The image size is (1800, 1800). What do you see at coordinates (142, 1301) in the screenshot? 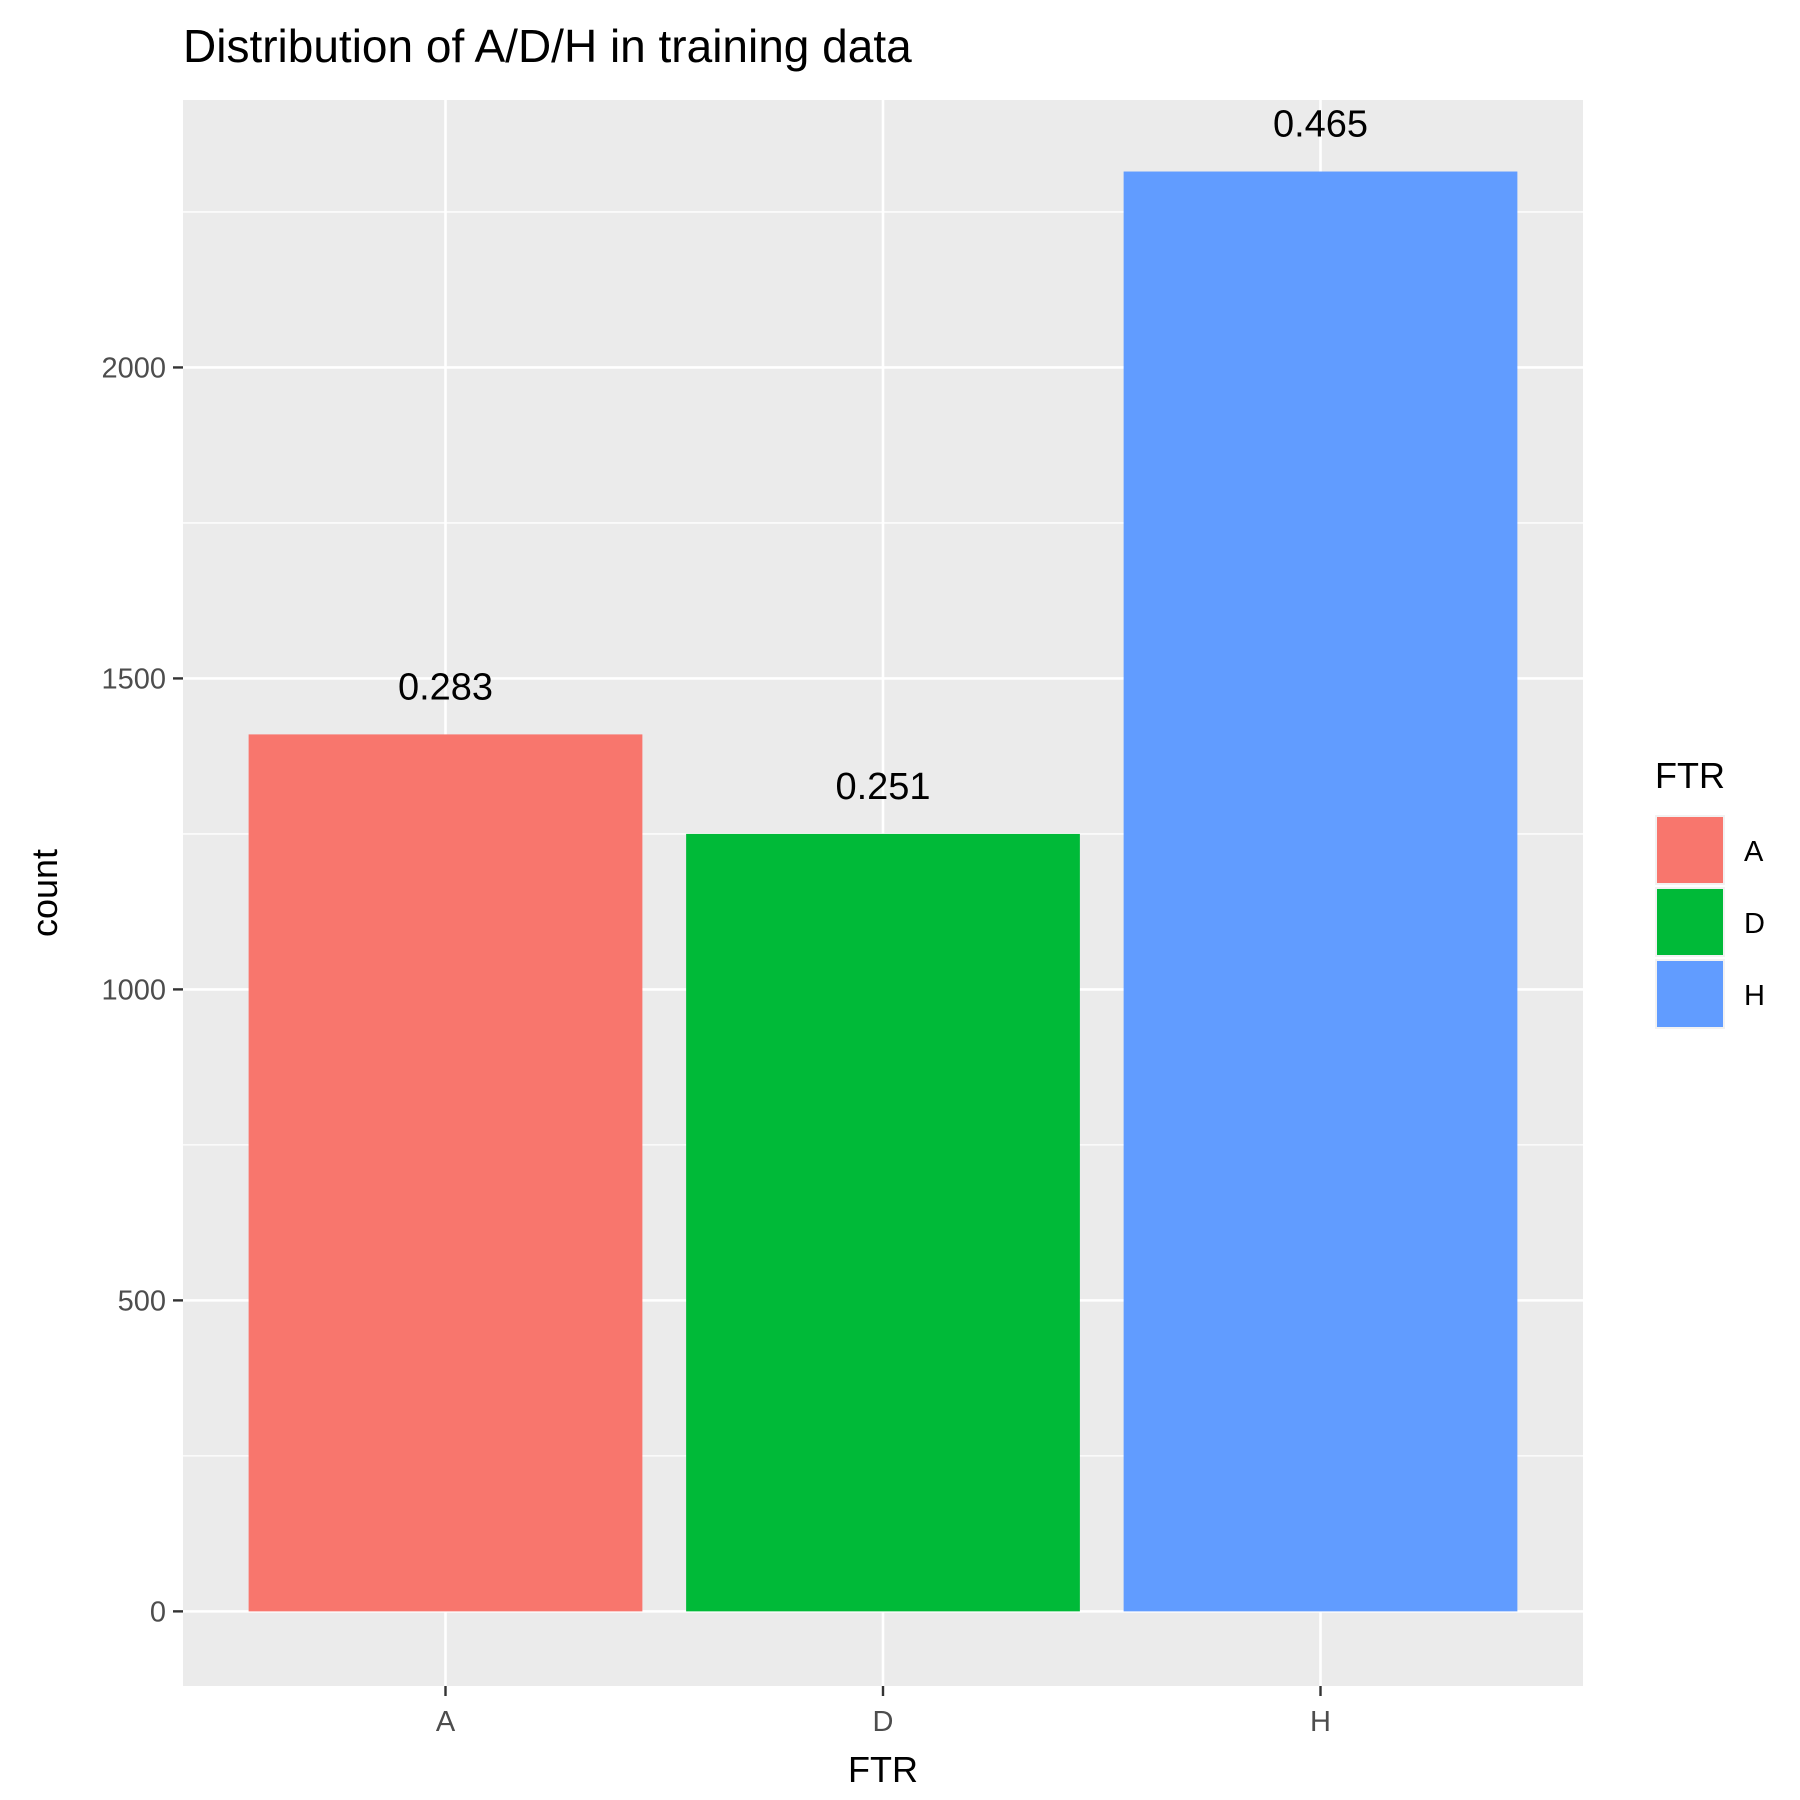
I see `y-tick-label: 500` at bounding box center [142, 1301].